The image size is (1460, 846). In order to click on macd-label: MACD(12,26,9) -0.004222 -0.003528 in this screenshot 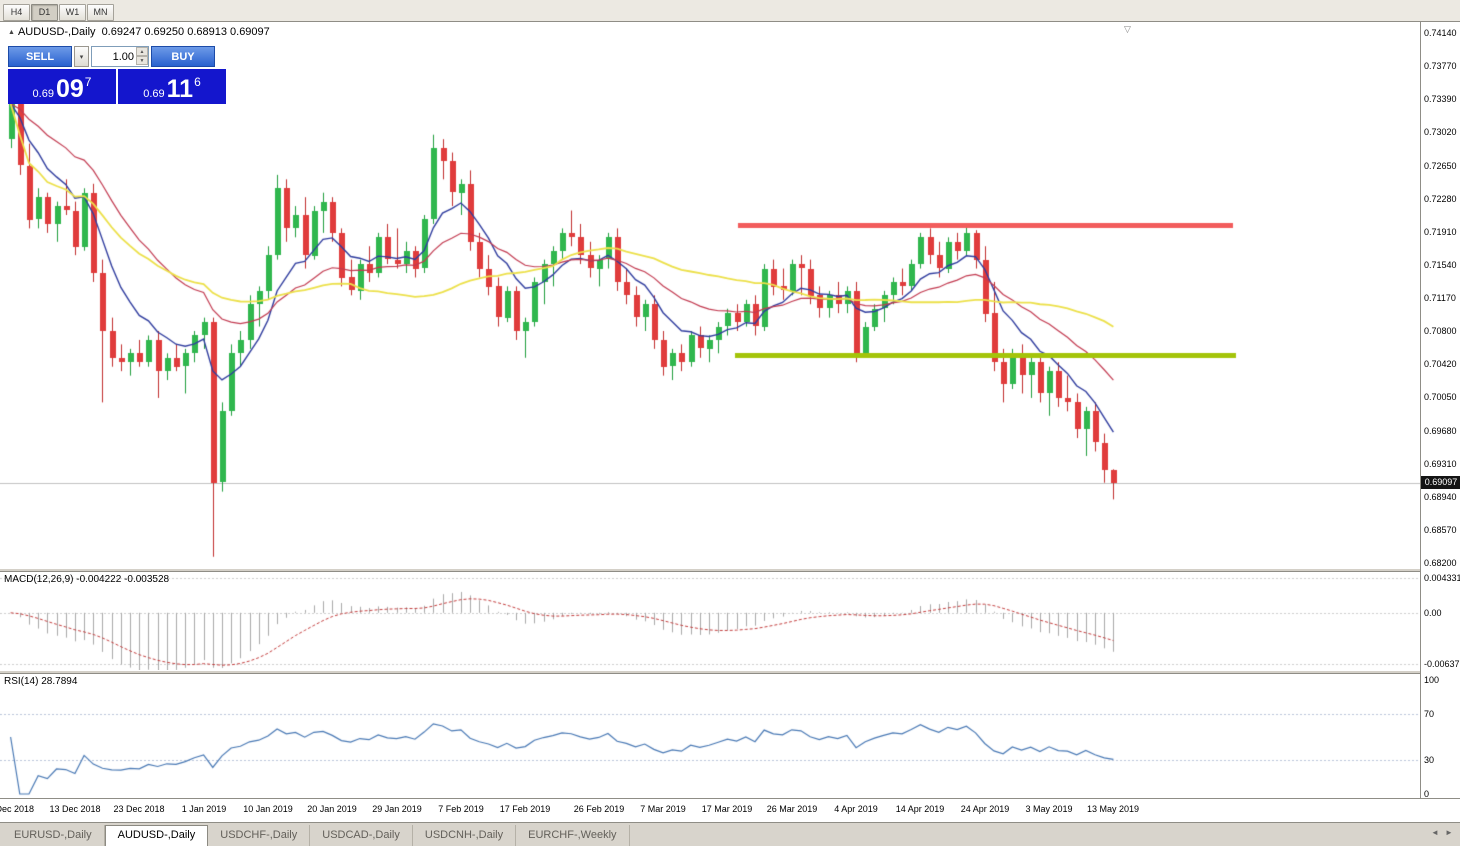, I will do `click(87, 579)`.